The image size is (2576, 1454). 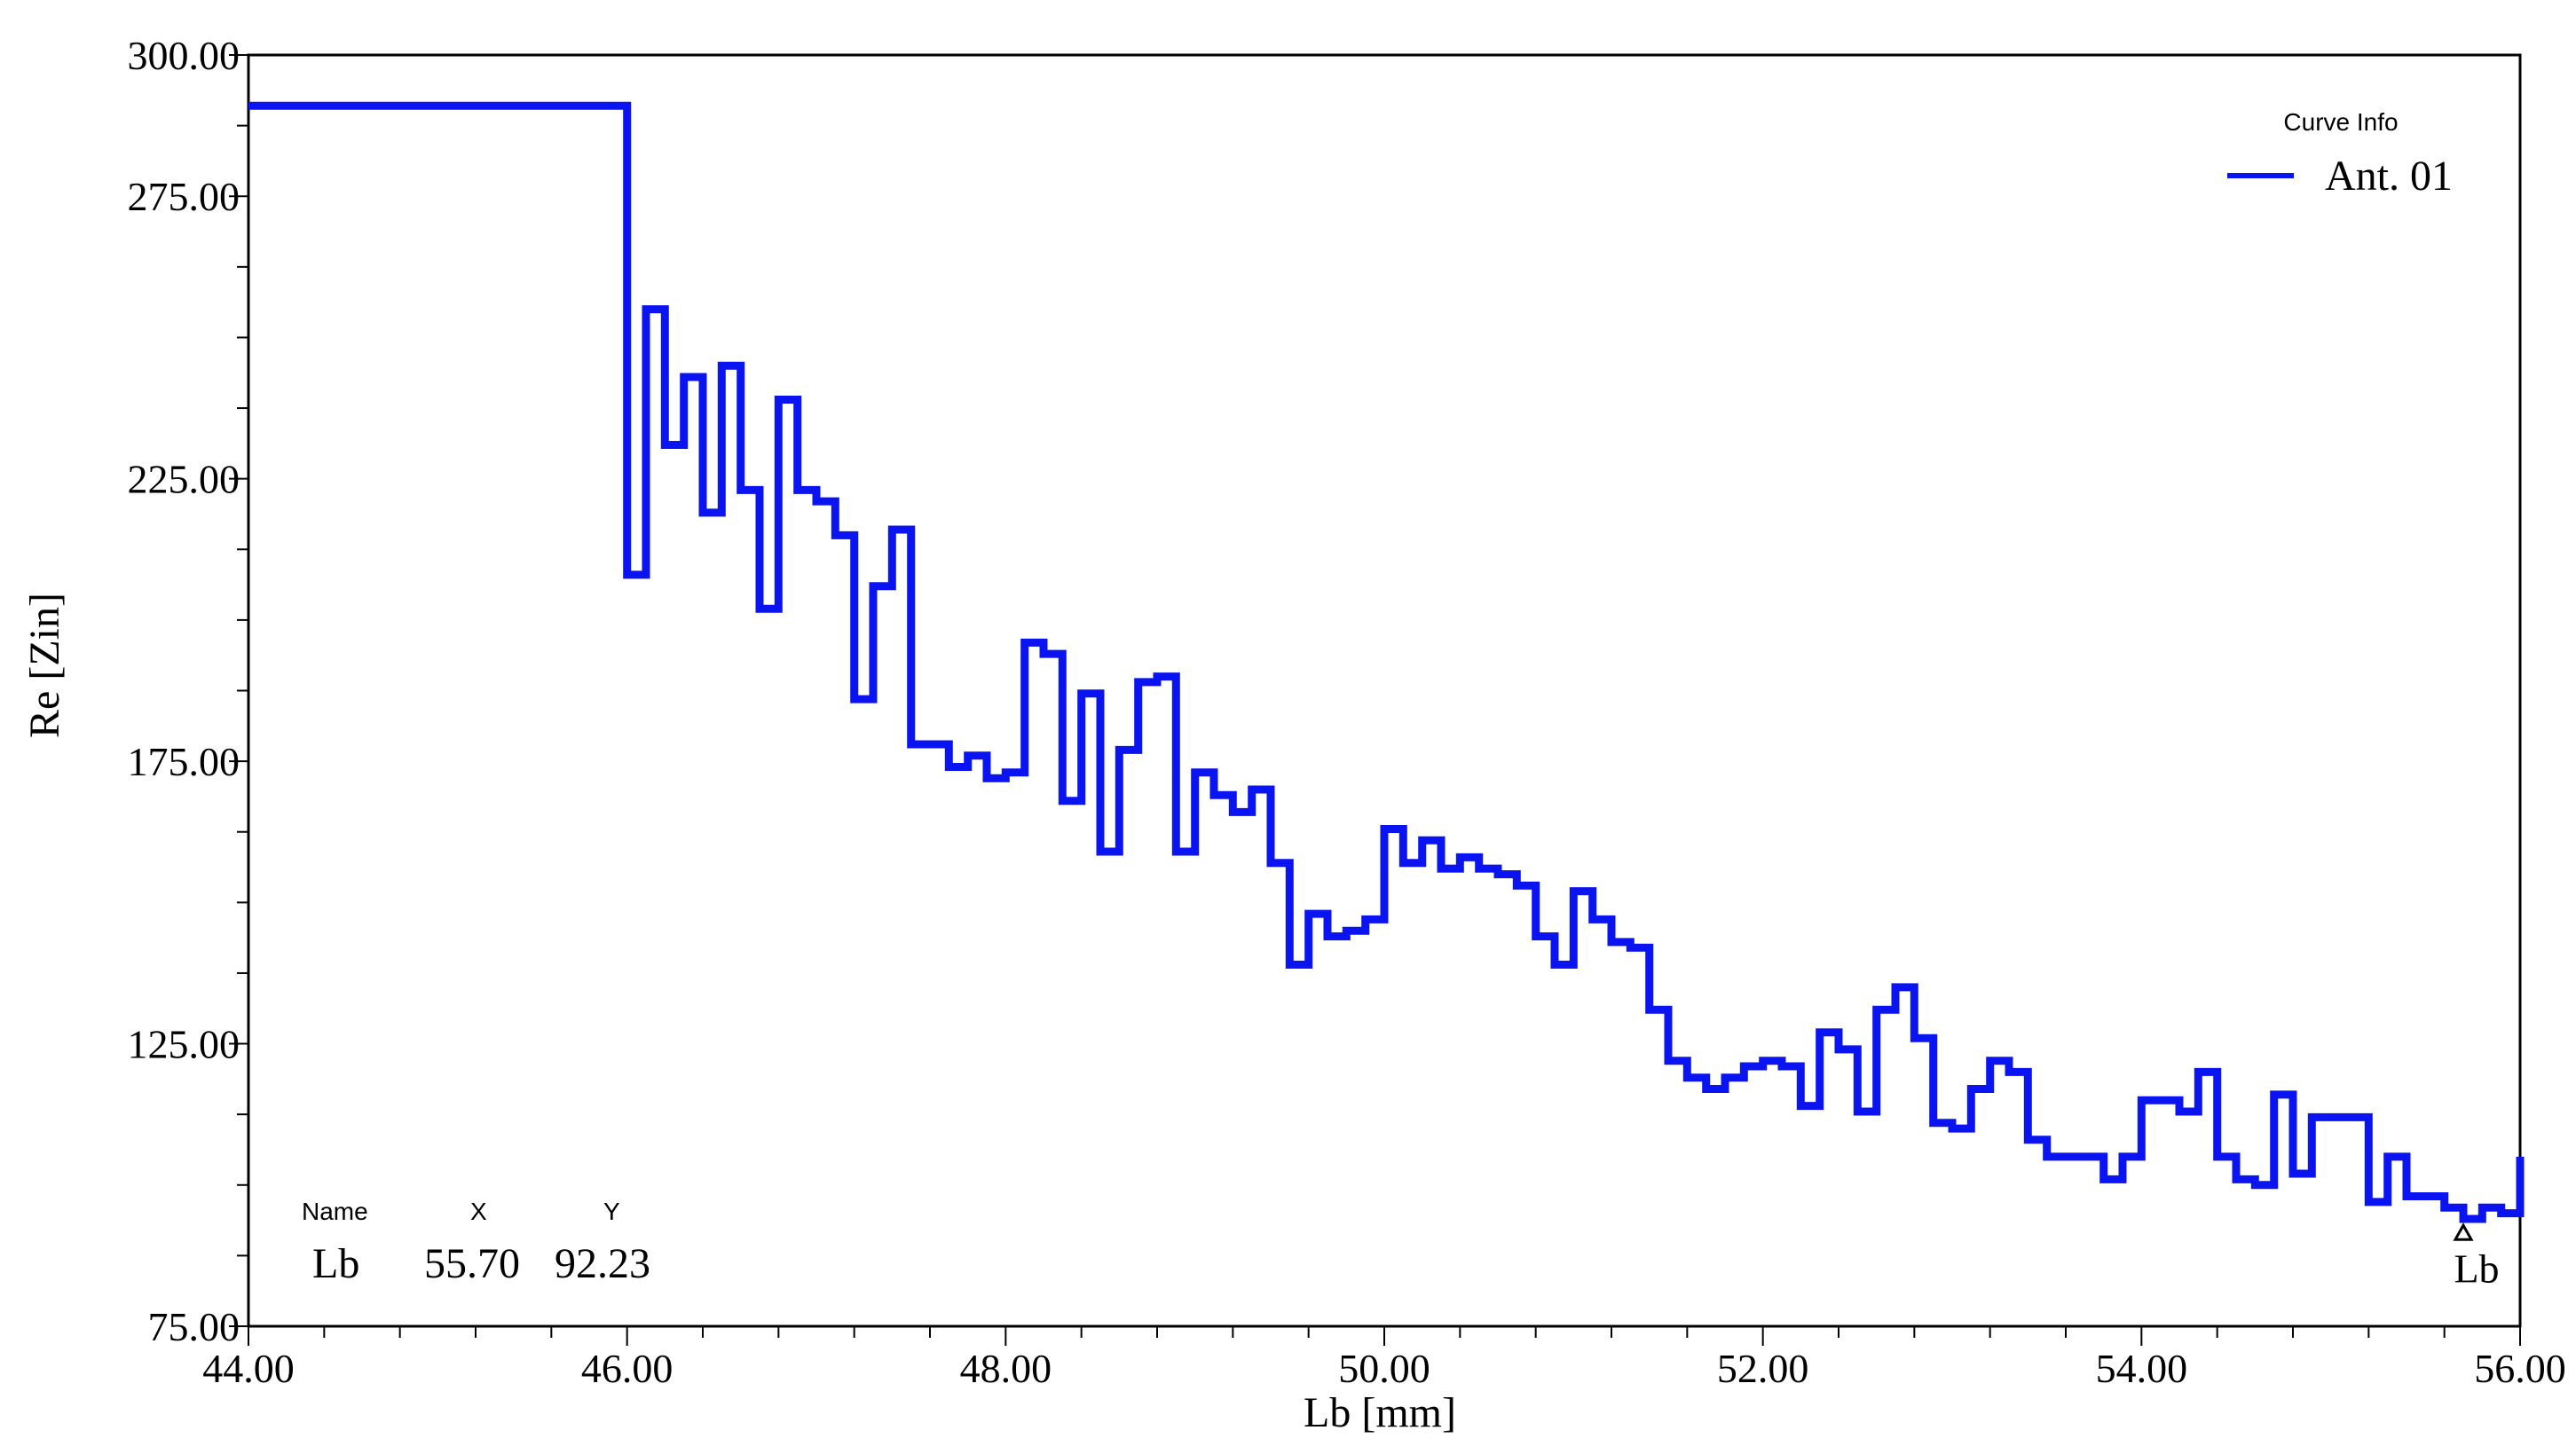 I want to click on marker-table: Name X Y Lb 55.70 92.23, so click(x=476, y=1242).